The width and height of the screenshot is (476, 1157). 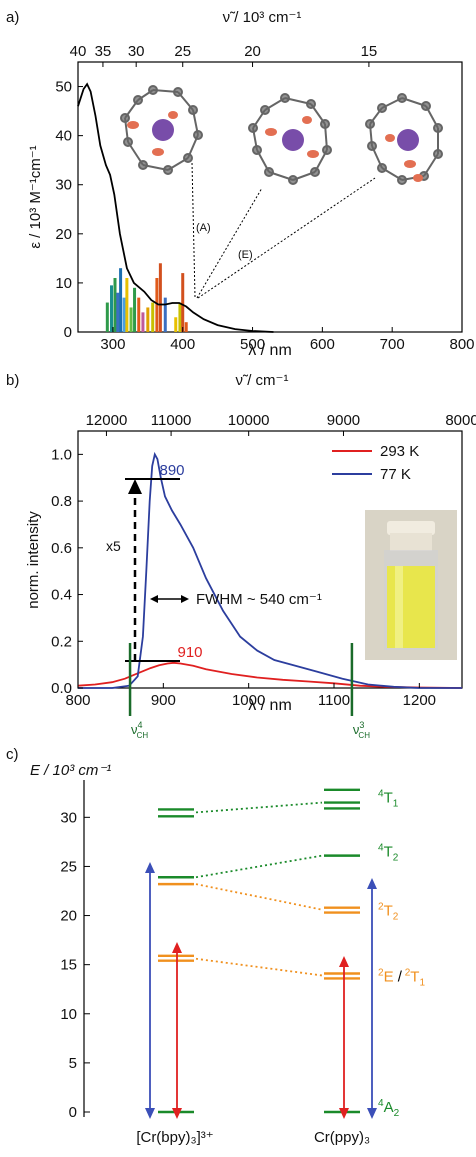 I want to click on y-tick-label: 10, so click(x=63, y=283).